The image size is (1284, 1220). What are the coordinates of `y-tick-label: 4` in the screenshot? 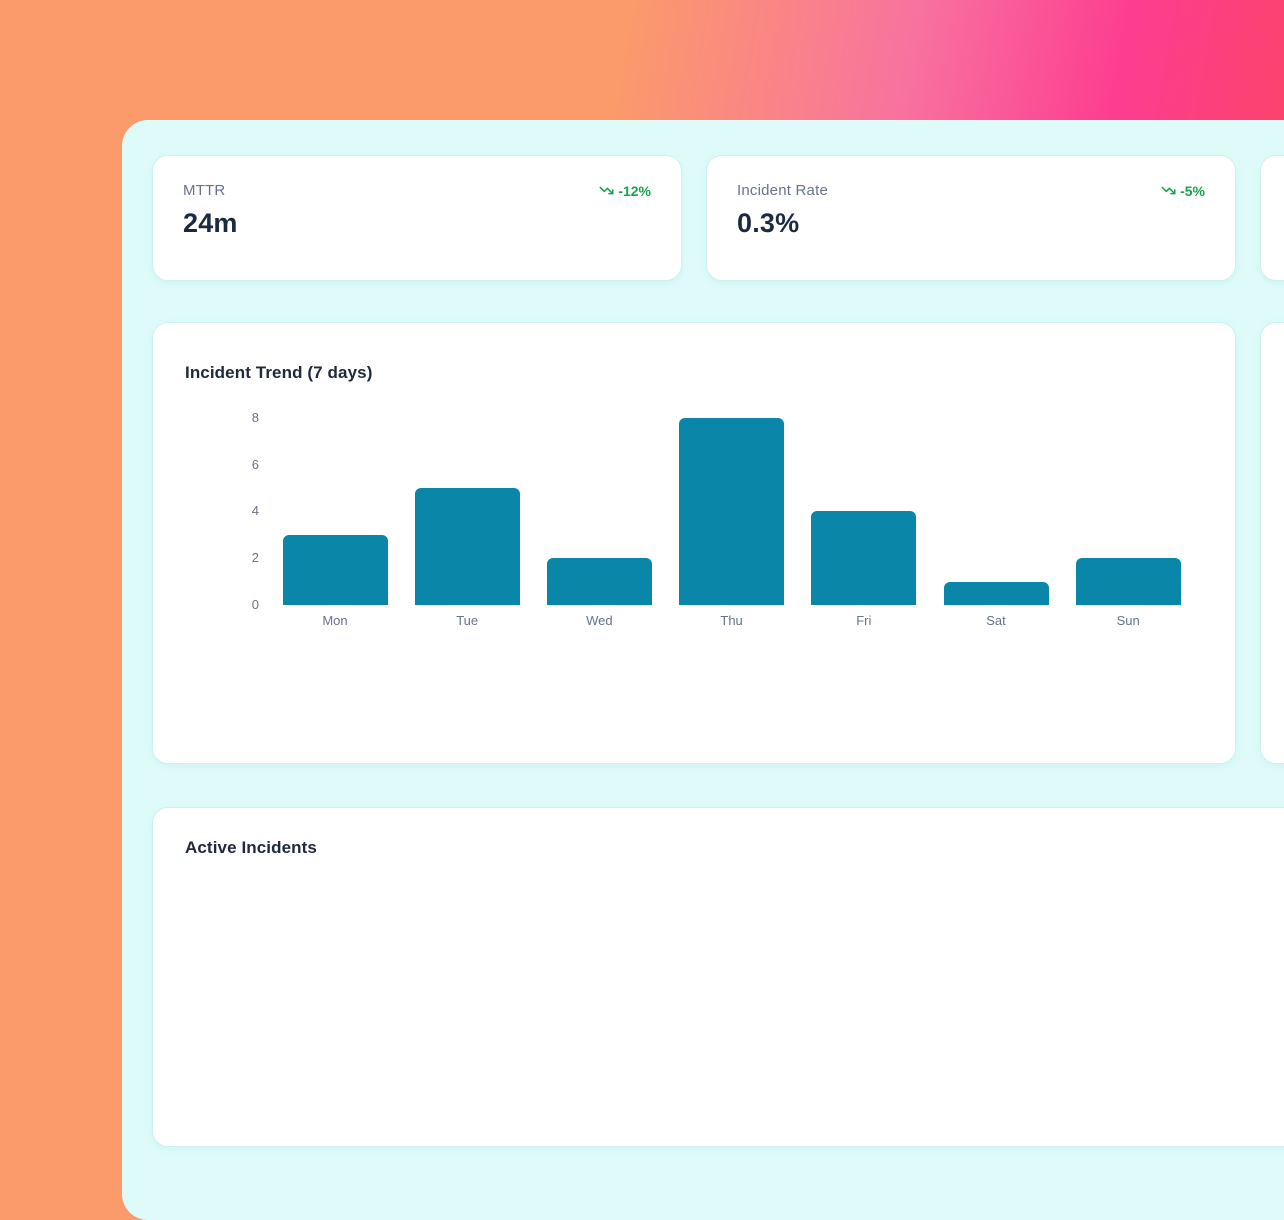 It's located at (255, 511).